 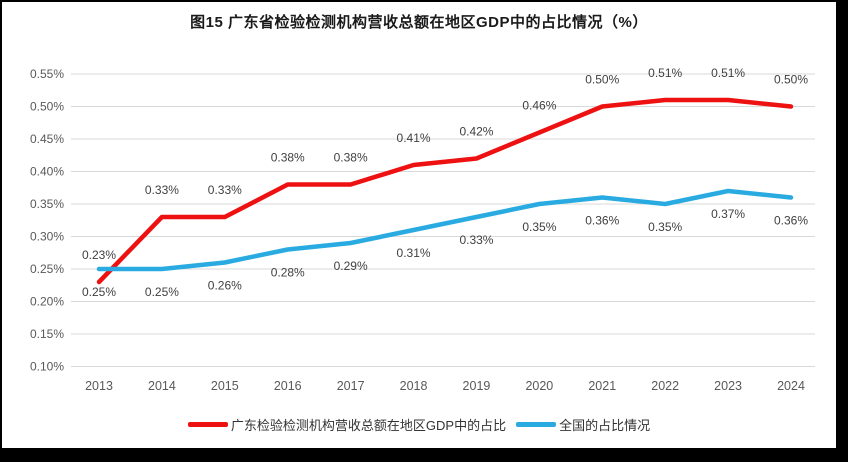 What do you see at coordinates (162, 386) in the screenshot?
I see `x-tick-label: 2014` at bounding box center [162, 386].